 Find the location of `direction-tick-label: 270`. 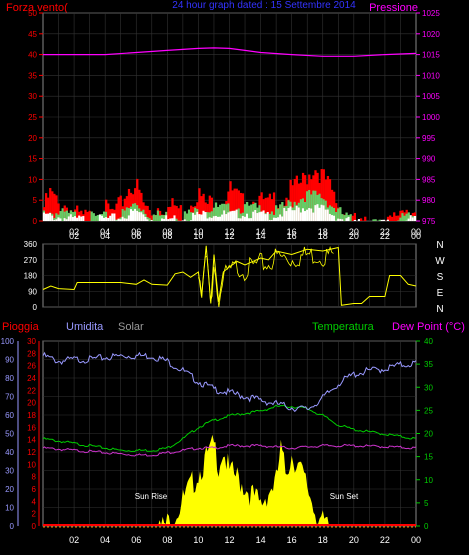

direction-tick-label: 270 is located at coordinates (31, 260).